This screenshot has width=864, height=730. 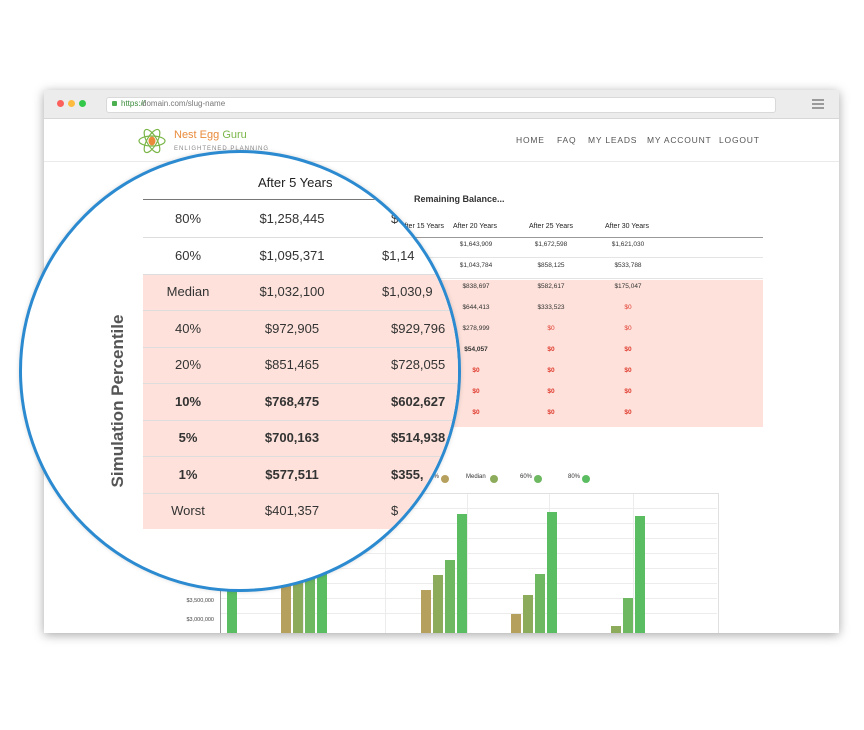 What do you see at coordinates (581, 237) in the screenshot?
I see `table-header-divider` at bounding box center [581, 237].